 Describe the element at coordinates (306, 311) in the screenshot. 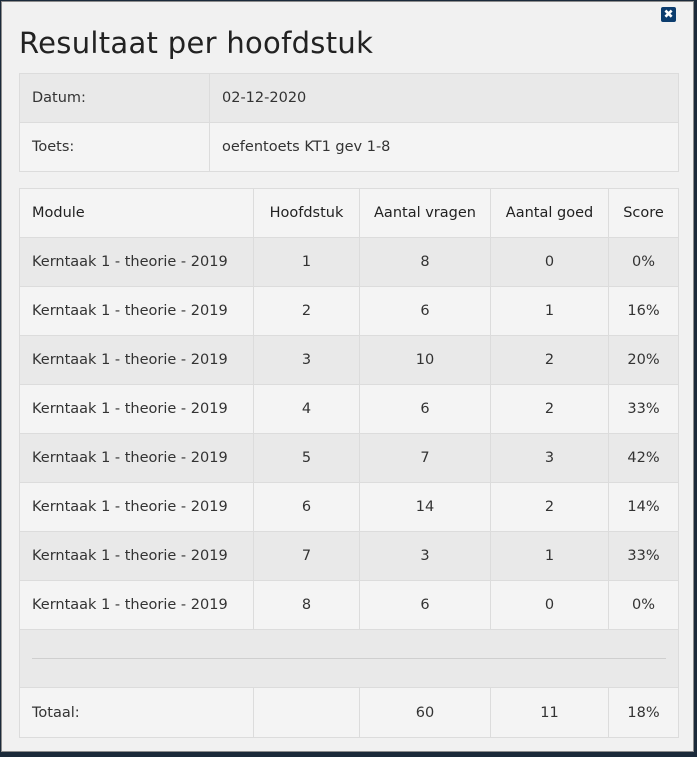

I see `cell-chapter: 2` at that location.